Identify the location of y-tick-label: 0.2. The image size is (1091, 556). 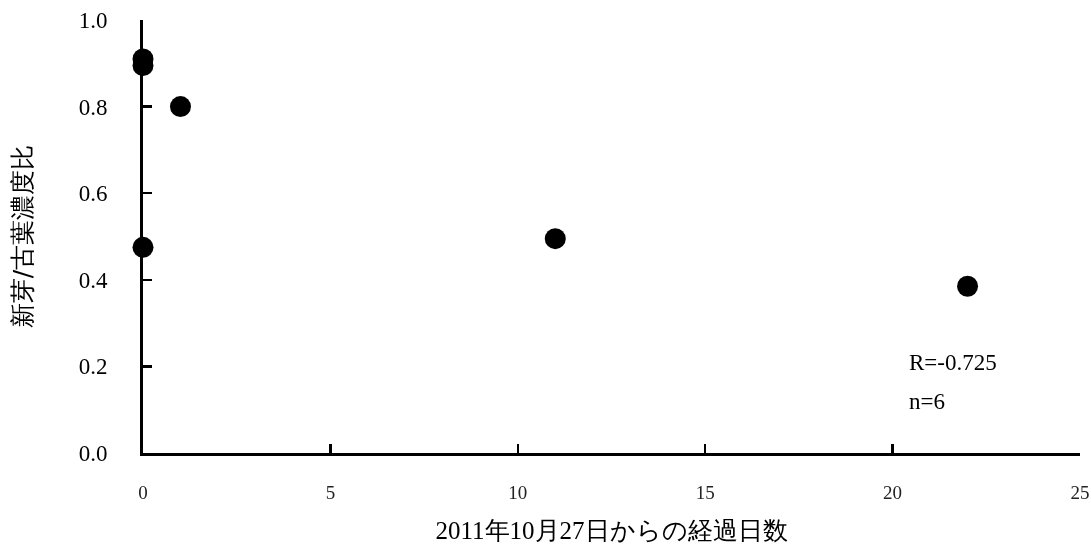
(93, 367).